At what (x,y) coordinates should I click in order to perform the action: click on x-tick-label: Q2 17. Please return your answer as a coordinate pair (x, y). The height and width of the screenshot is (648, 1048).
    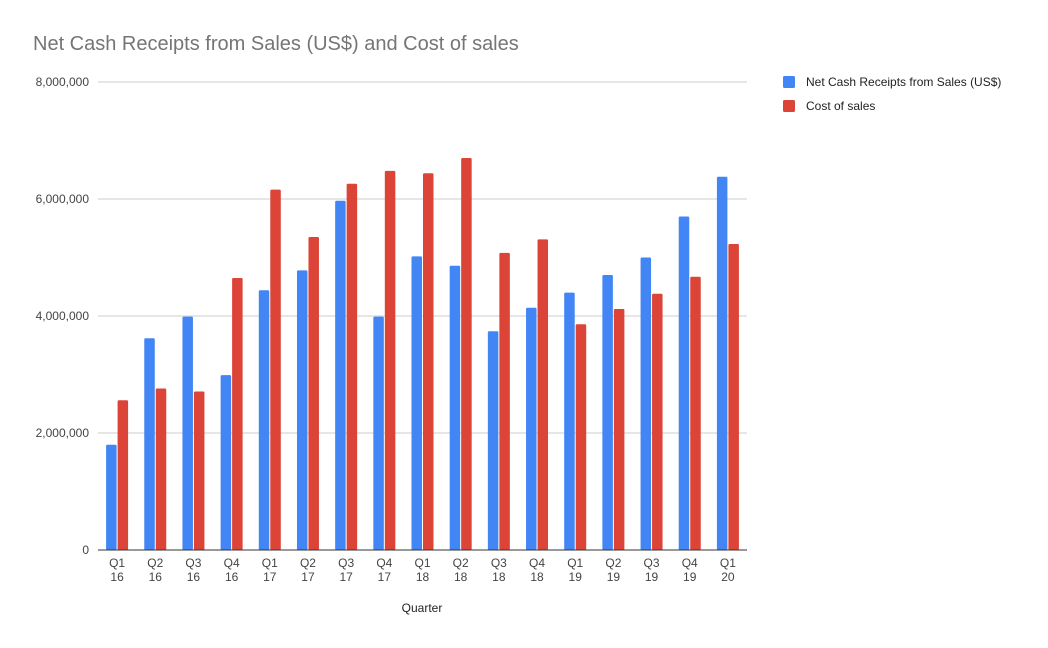
    Looking at the image, I should click on (308, 570).